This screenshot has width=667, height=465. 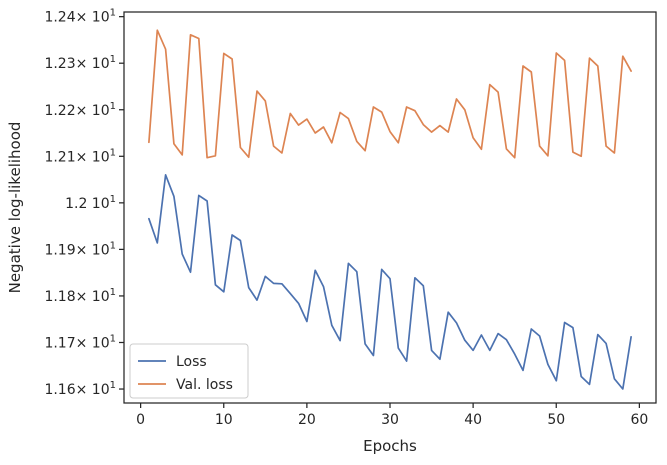 I want to click on x-tick-label: 40, so click(x=473, y=420).